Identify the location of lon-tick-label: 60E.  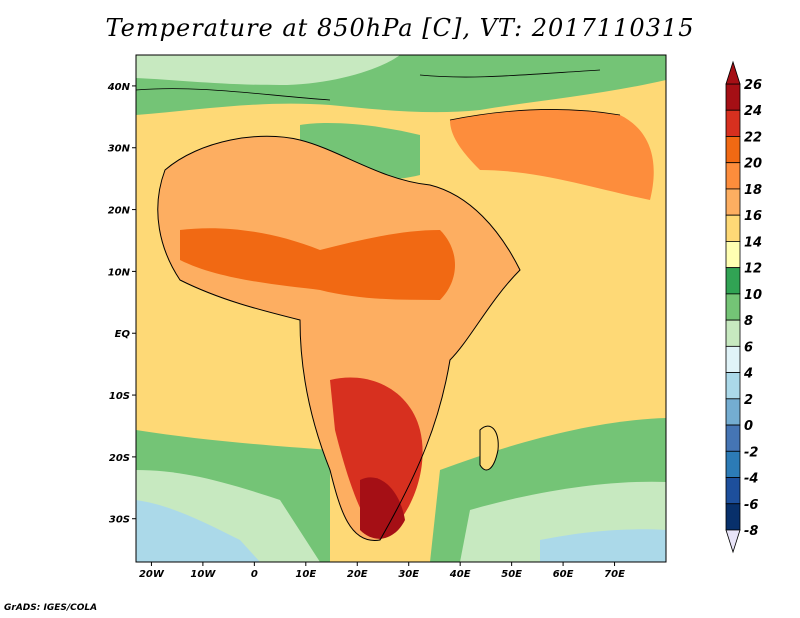
(563, 574).